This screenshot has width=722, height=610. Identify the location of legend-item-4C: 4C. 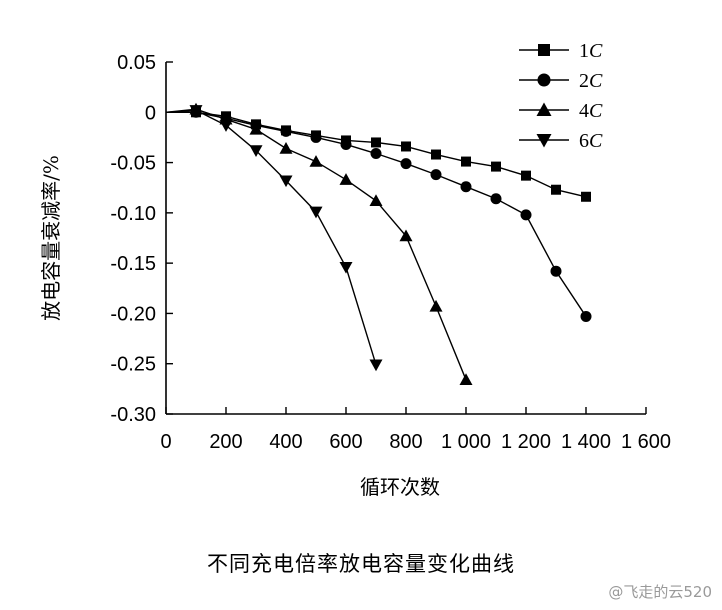
(561, 111).